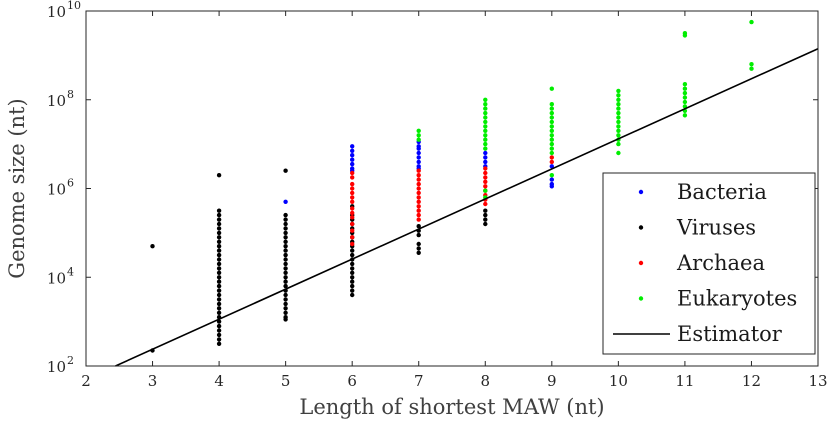  I want to click on legend-label-eukaryotes: Eukaryotes, so click(737, 299).